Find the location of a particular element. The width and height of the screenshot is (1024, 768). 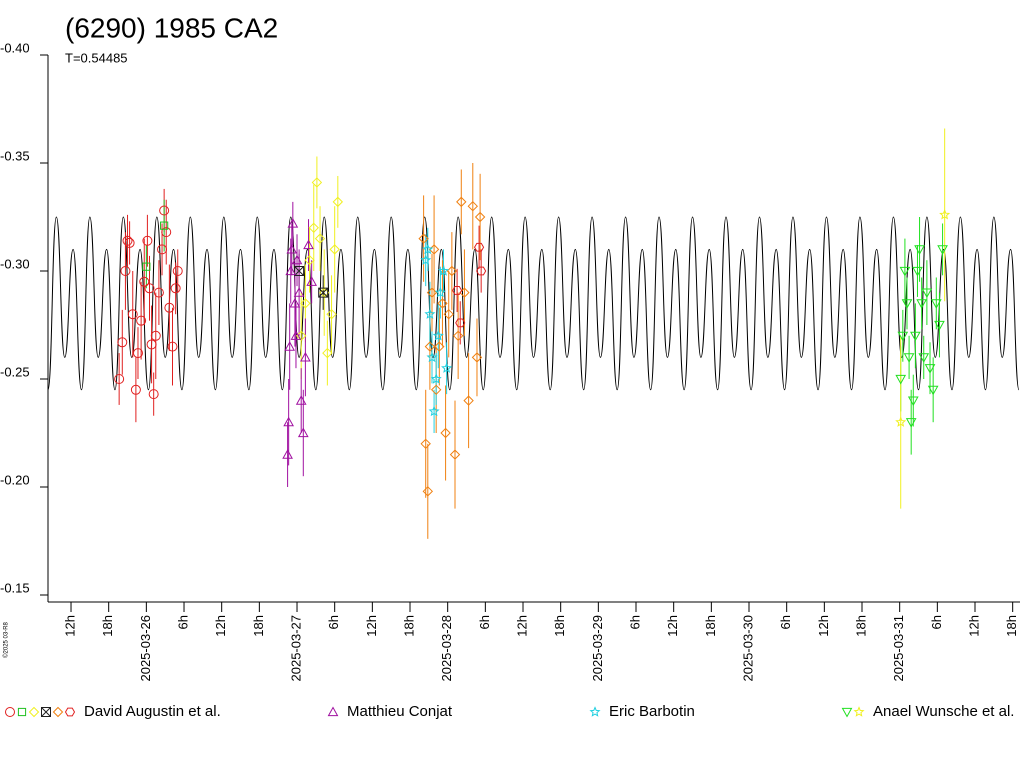

x-tick-label: 2025-03-28 is located at coordinates (446, 648).